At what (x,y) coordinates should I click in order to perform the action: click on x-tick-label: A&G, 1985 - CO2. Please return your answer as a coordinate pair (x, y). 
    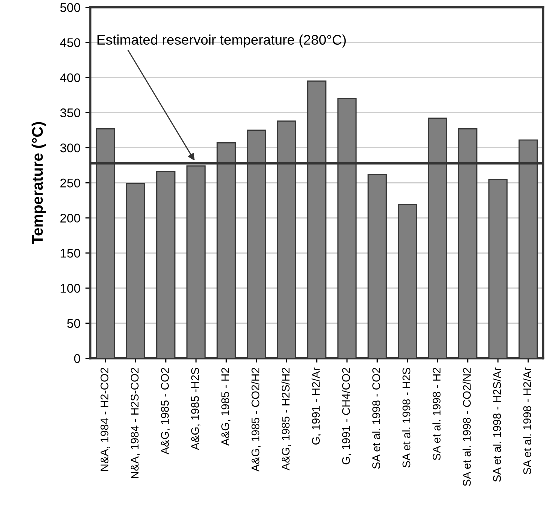
    Looking at the image, I should click on (165, 411).